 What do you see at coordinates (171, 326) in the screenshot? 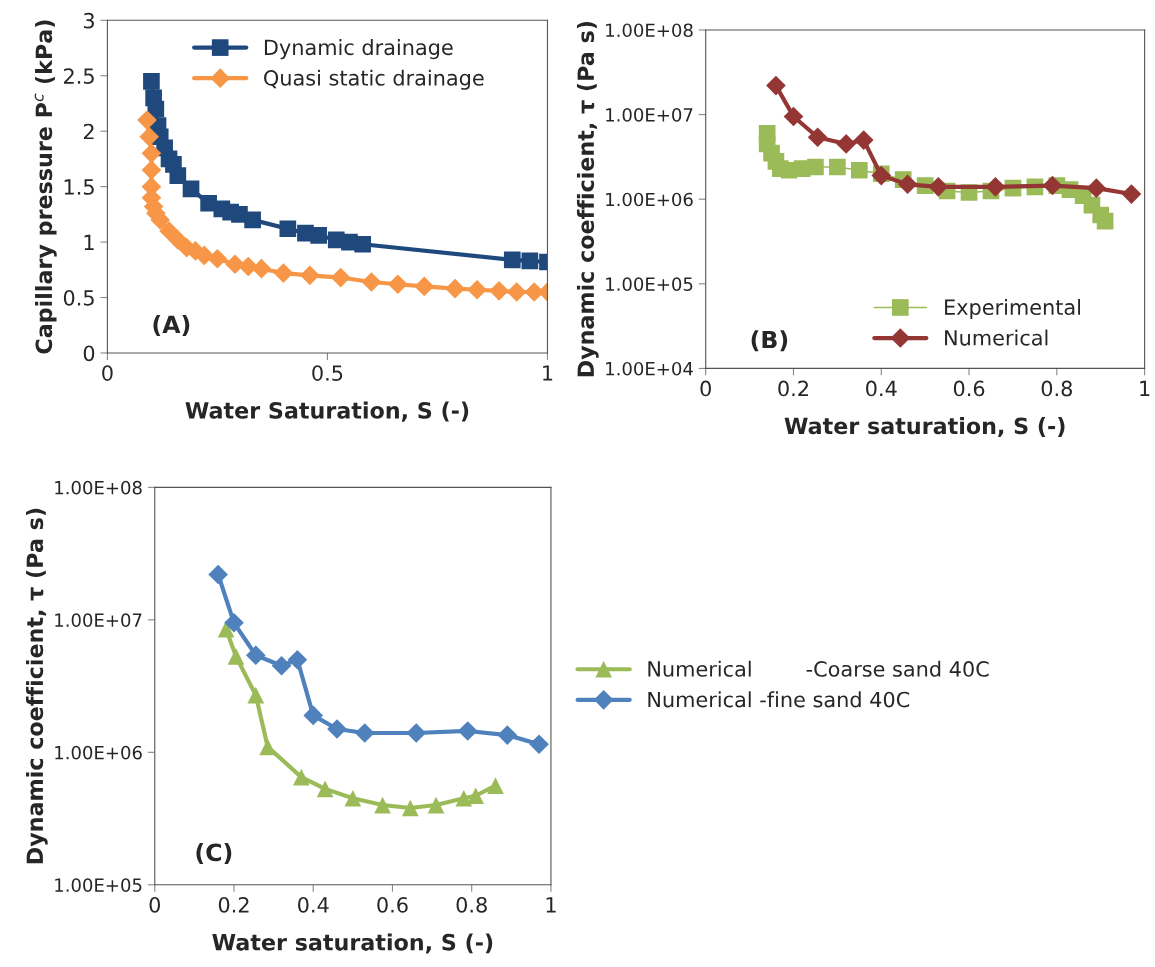
I see `annotation: (A)` at bounding box center [171, 326].